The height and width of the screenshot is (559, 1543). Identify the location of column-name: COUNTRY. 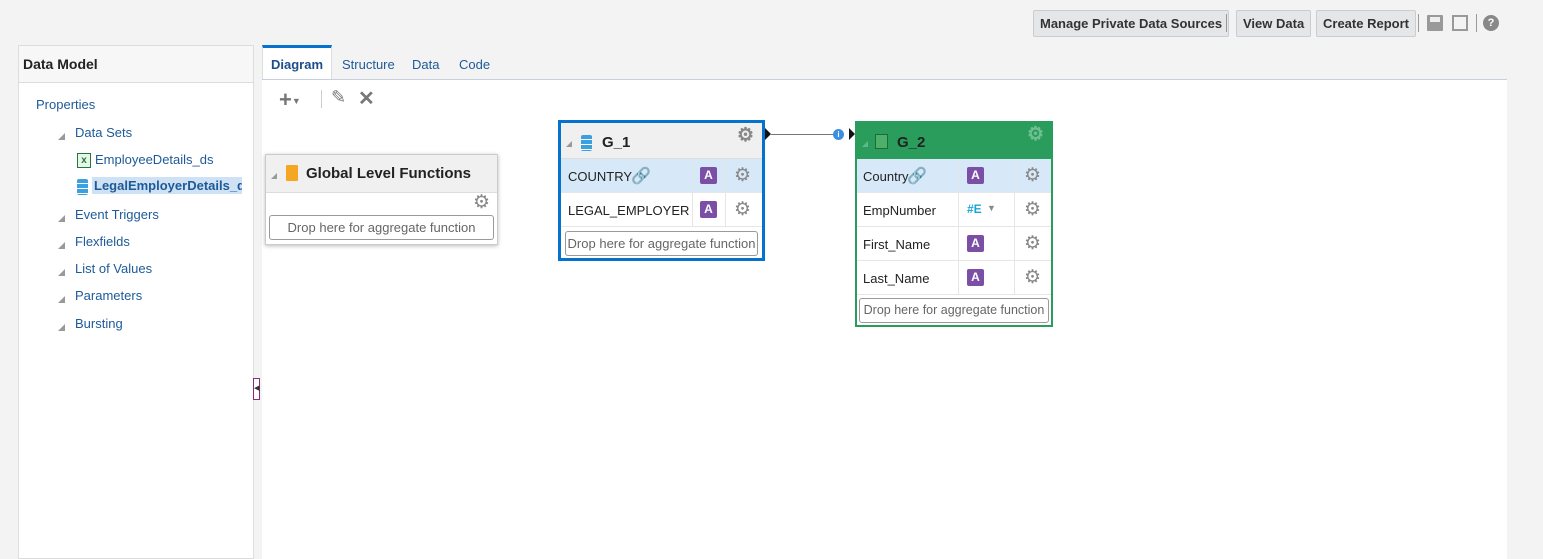
(600, 176).